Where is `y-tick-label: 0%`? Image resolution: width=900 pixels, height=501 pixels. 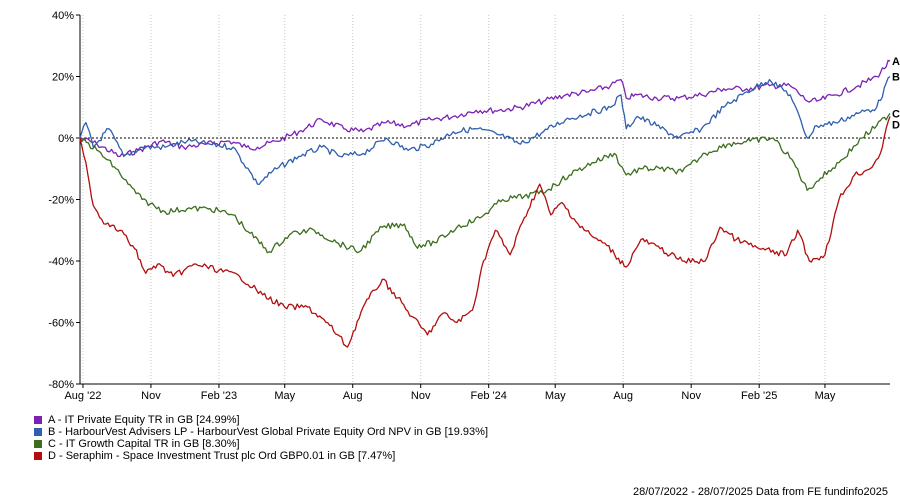
y-tick-label: 0% is located at coordinates (66, 139).